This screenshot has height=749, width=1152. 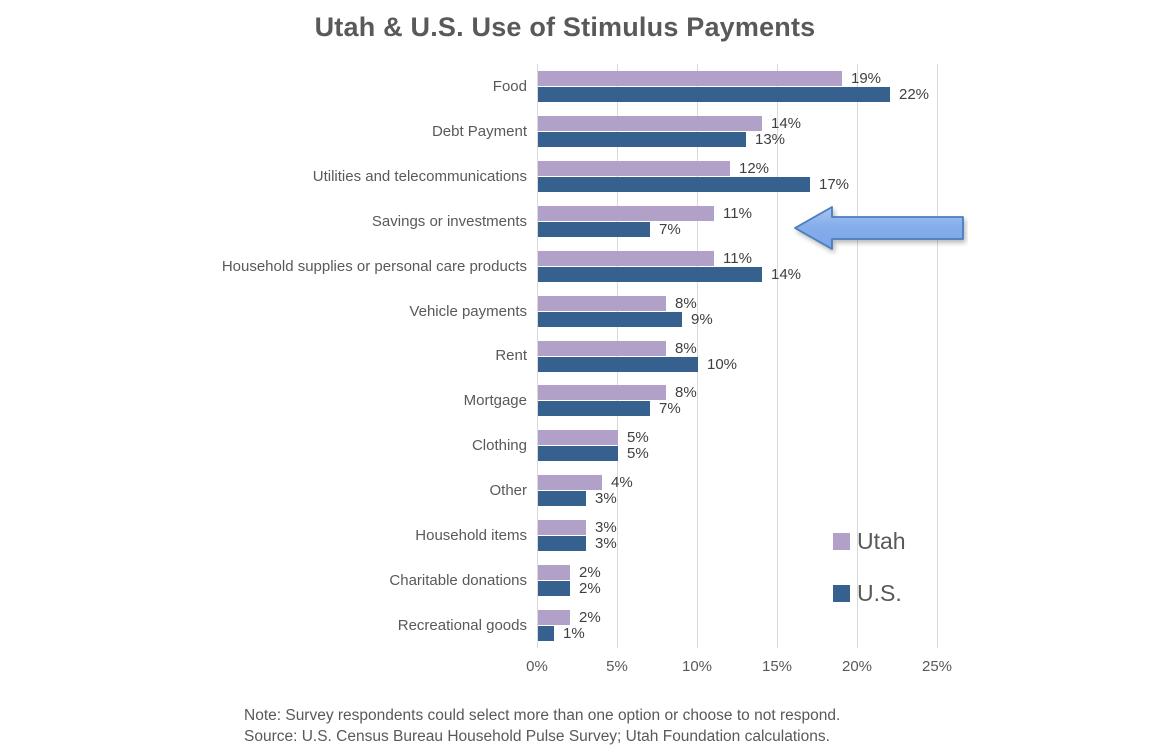 I want to click on value-label: 22%, so click(x=914, y=94).